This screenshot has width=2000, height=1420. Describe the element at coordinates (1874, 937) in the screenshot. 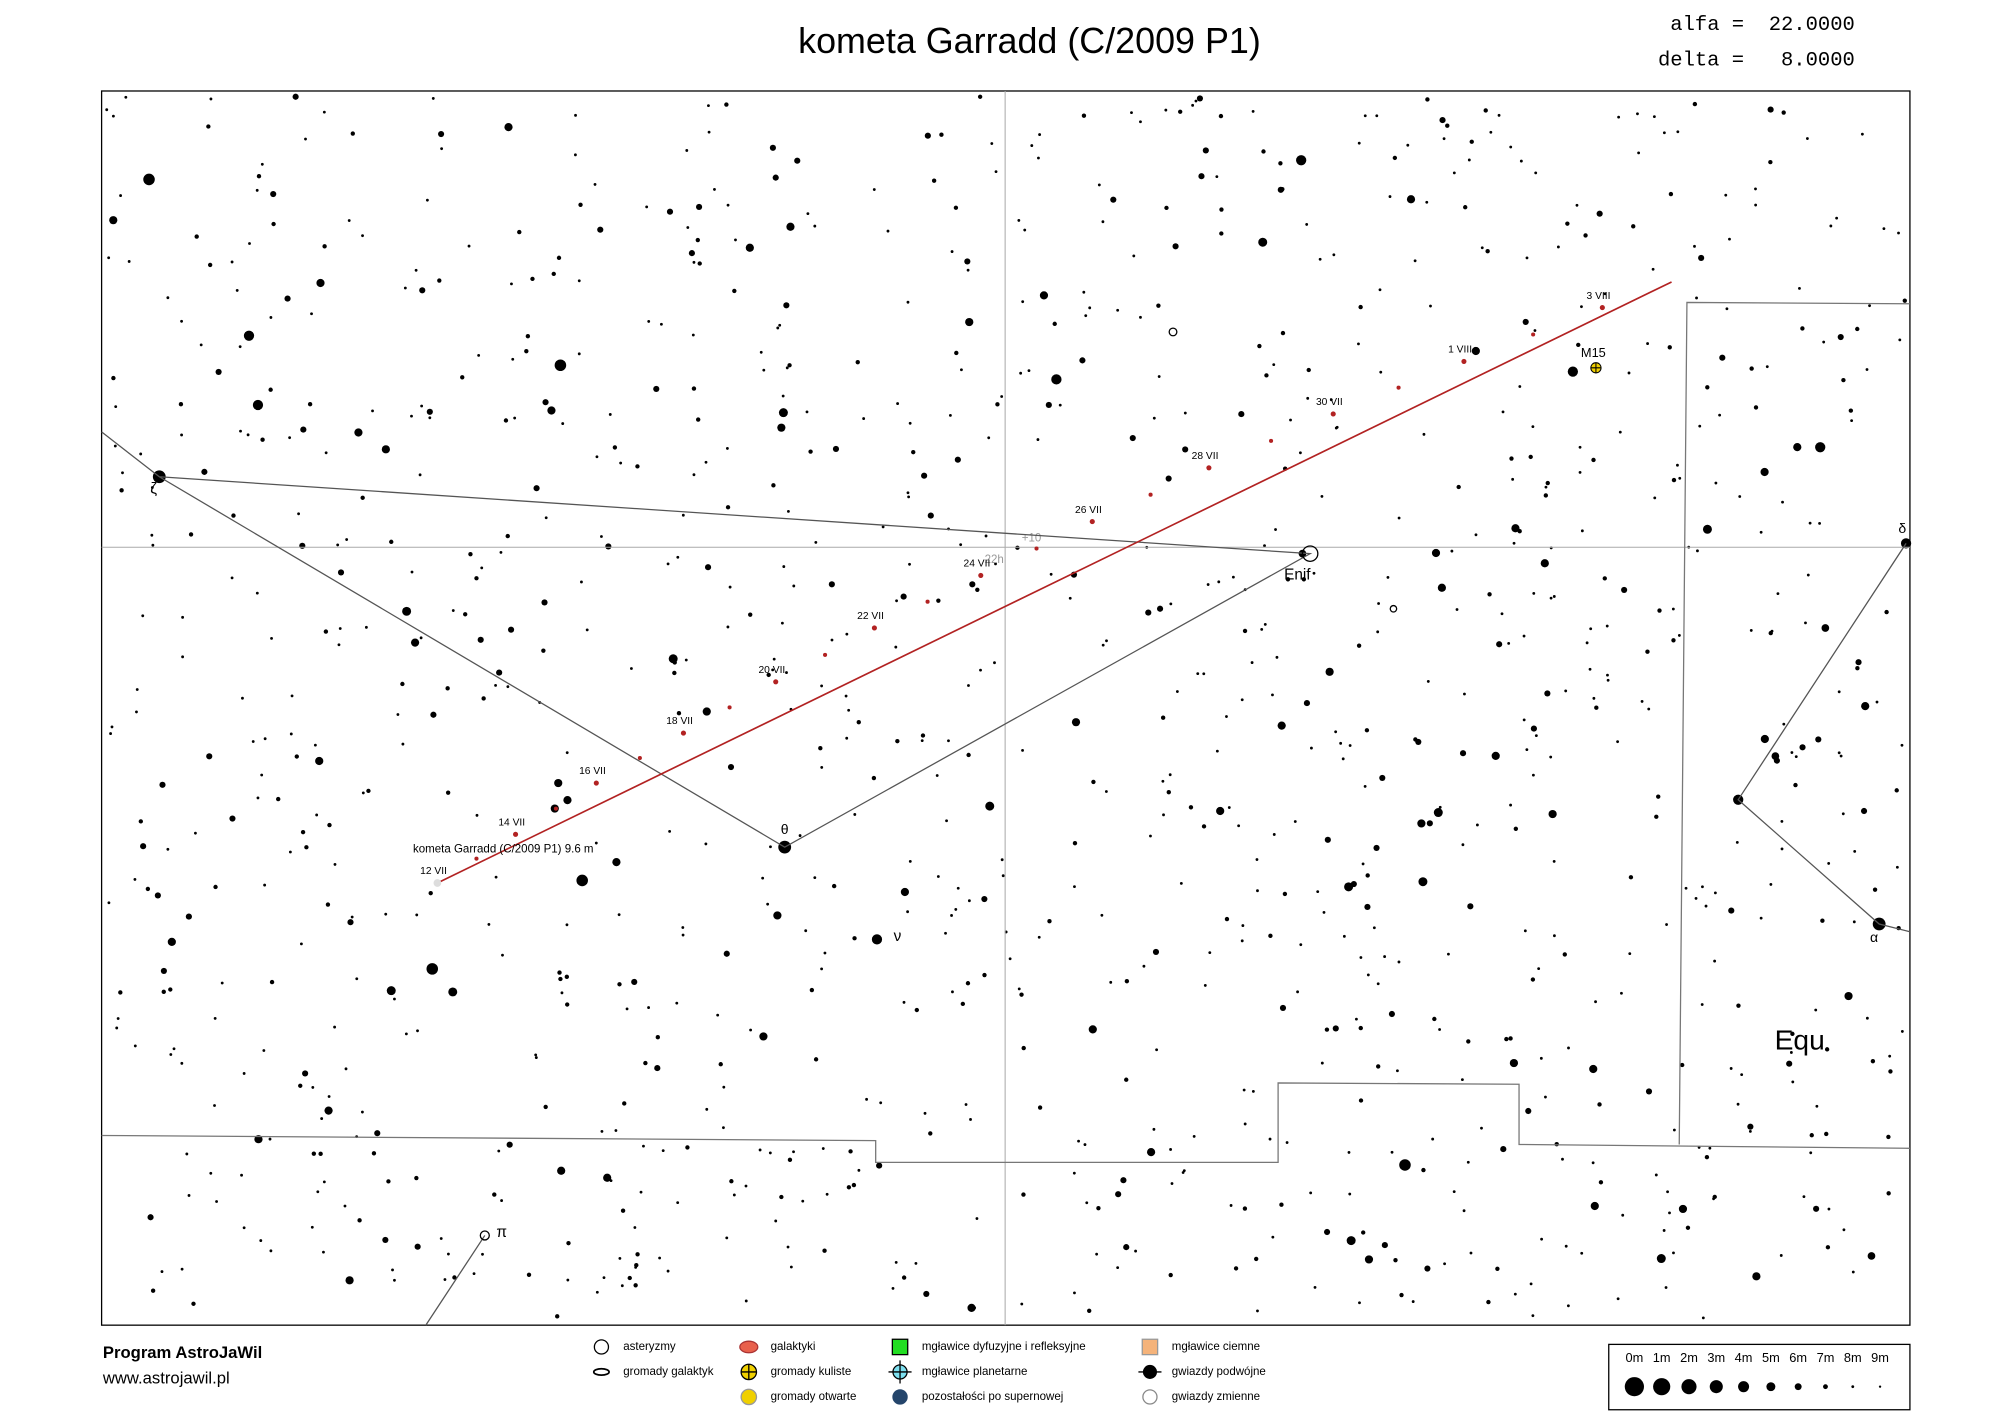

I see `star-label: α` at that location.